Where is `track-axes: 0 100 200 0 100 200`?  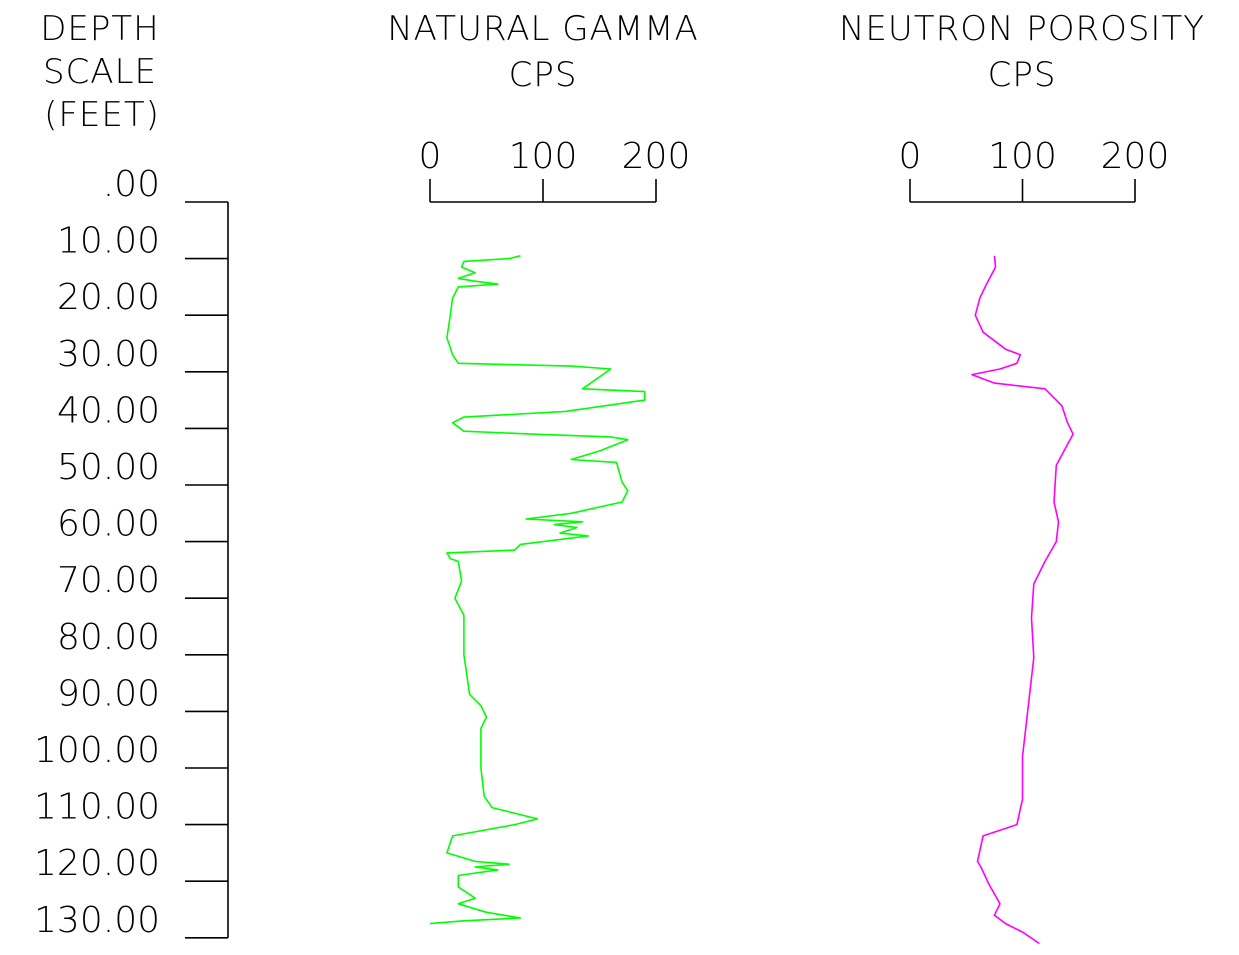 track-axes: 0 100 200 0 100 200 is located at coordinates (794, 169).